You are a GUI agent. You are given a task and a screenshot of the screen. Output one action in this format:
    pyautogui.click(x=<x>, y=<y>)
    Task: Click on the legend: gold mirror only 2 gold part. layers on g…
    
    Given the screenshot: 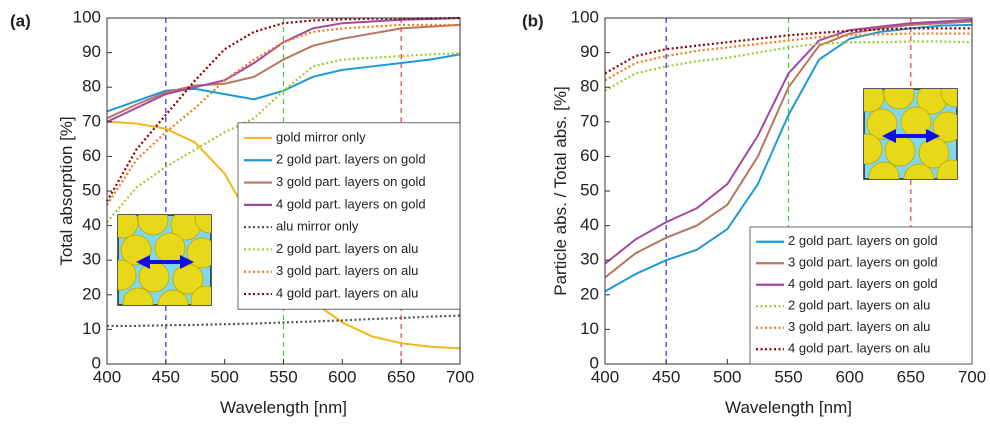 What is the action you would take?
    pyautogui.click(x=349, y=216)
    